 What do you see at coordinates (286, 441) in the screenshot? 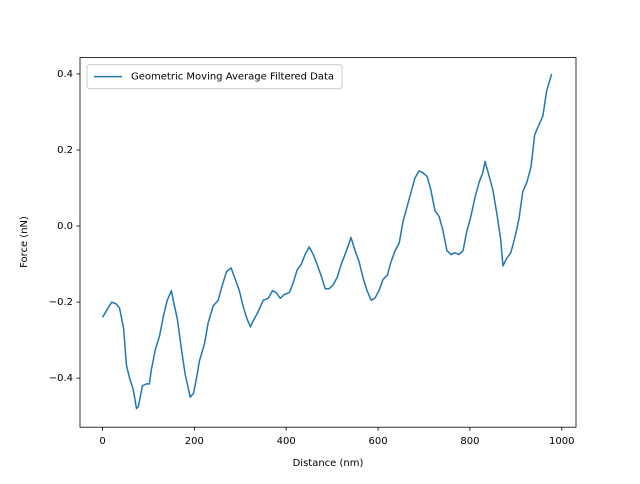
I see `x-tick-label: 400` at bounding box center [286, 441].